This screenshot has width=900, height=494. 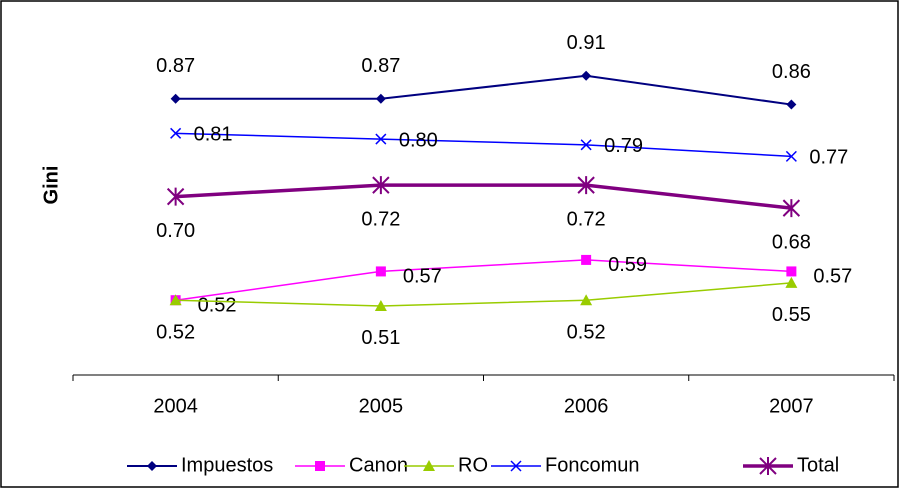 I want to click on data-label: 0.91, so click(x=586, y=43).